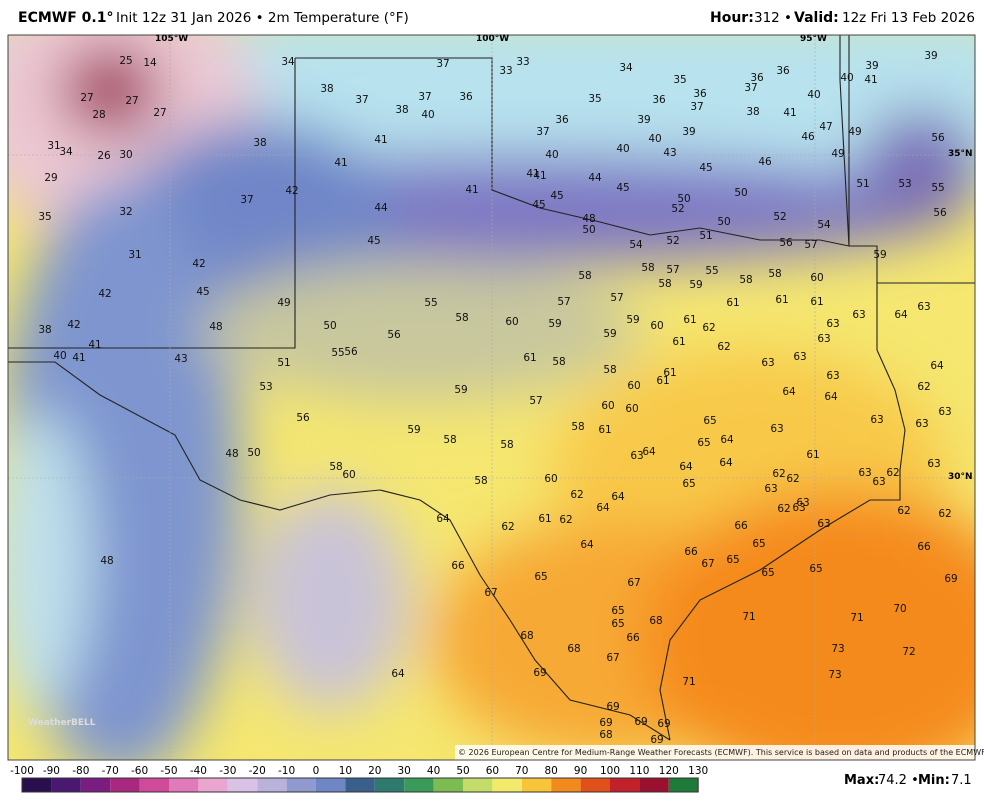 This screenshot has height=812, width=984. Describe the element at coordinates (98, 115) in the screenshot. I see `temp-label: 28` at that location.